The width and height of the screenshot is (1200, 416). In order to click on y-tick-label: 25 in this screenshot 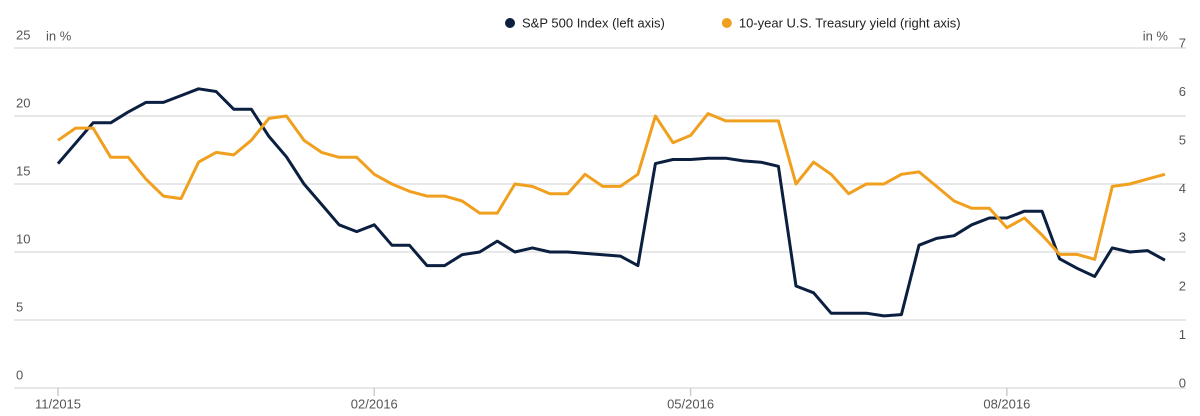, I will do `click(23, 34)`.